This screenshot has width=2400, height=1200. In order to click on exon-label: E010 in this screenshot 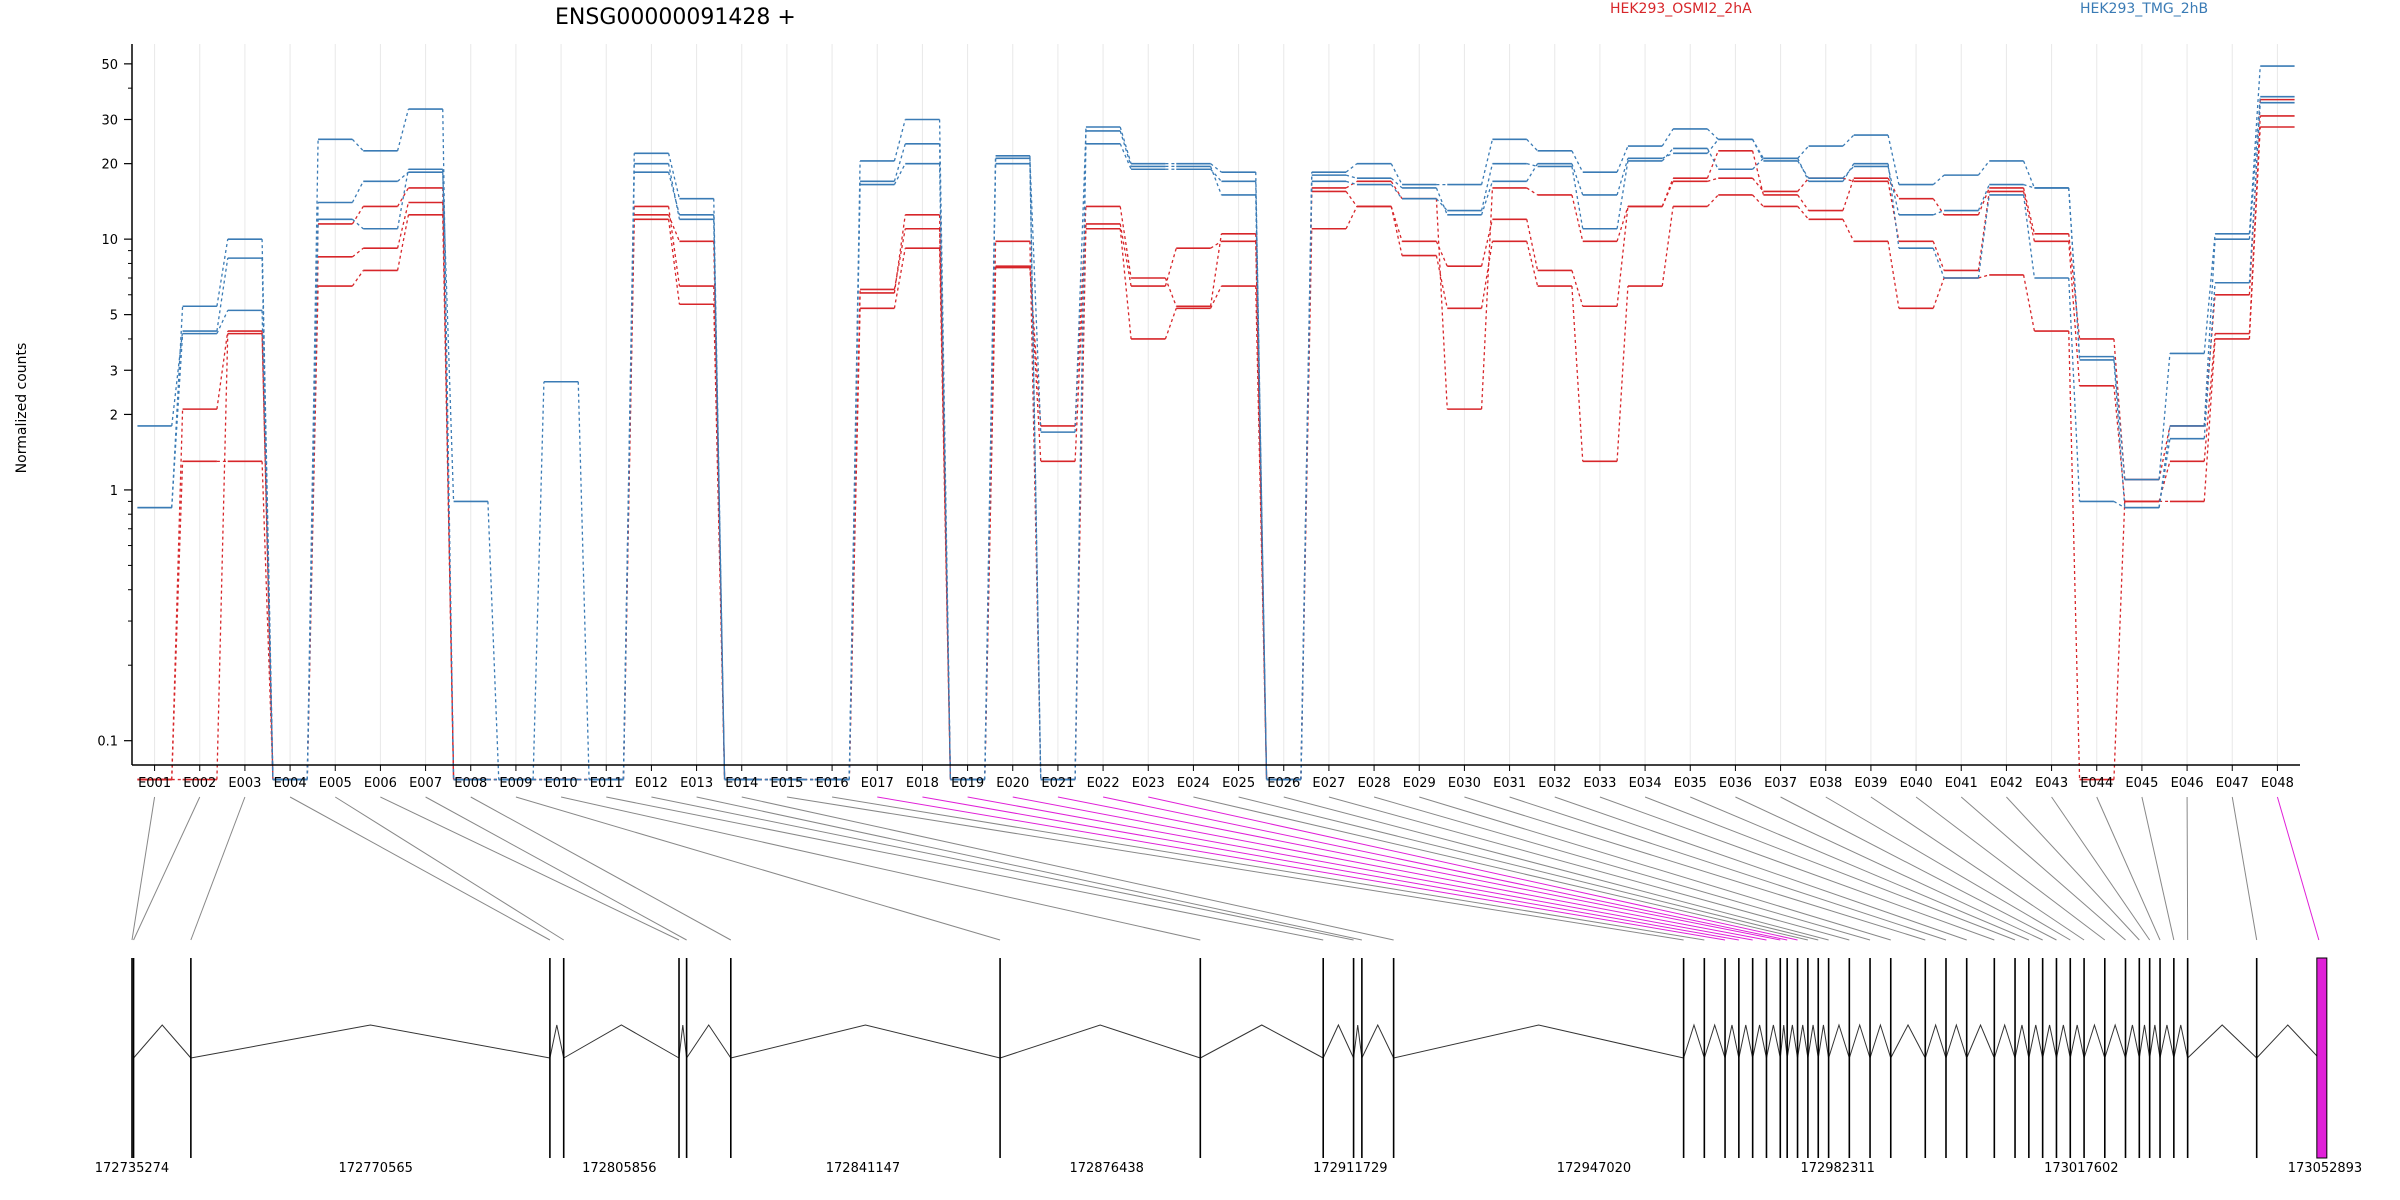, I will do `click(561, 783)`.